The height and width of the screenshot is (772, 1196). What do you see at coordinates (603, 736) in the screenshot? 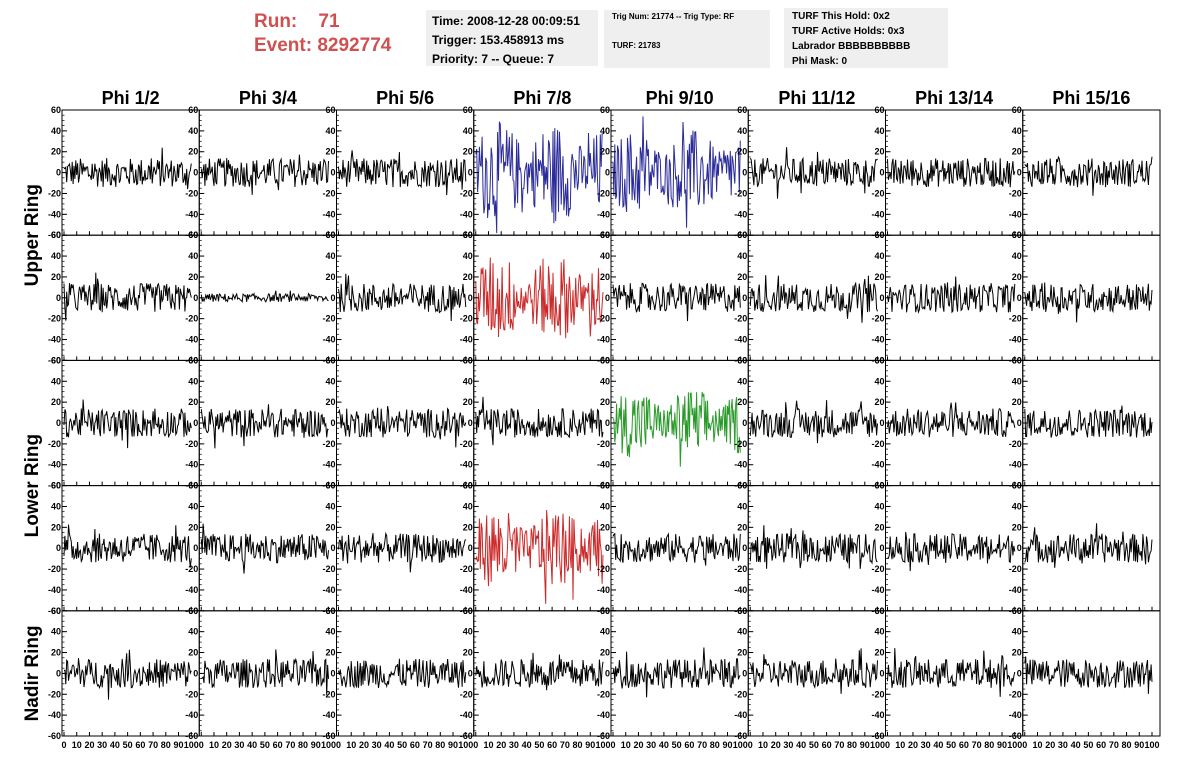
I see `y-tick-label: -60` at bounding box center [603, 736].